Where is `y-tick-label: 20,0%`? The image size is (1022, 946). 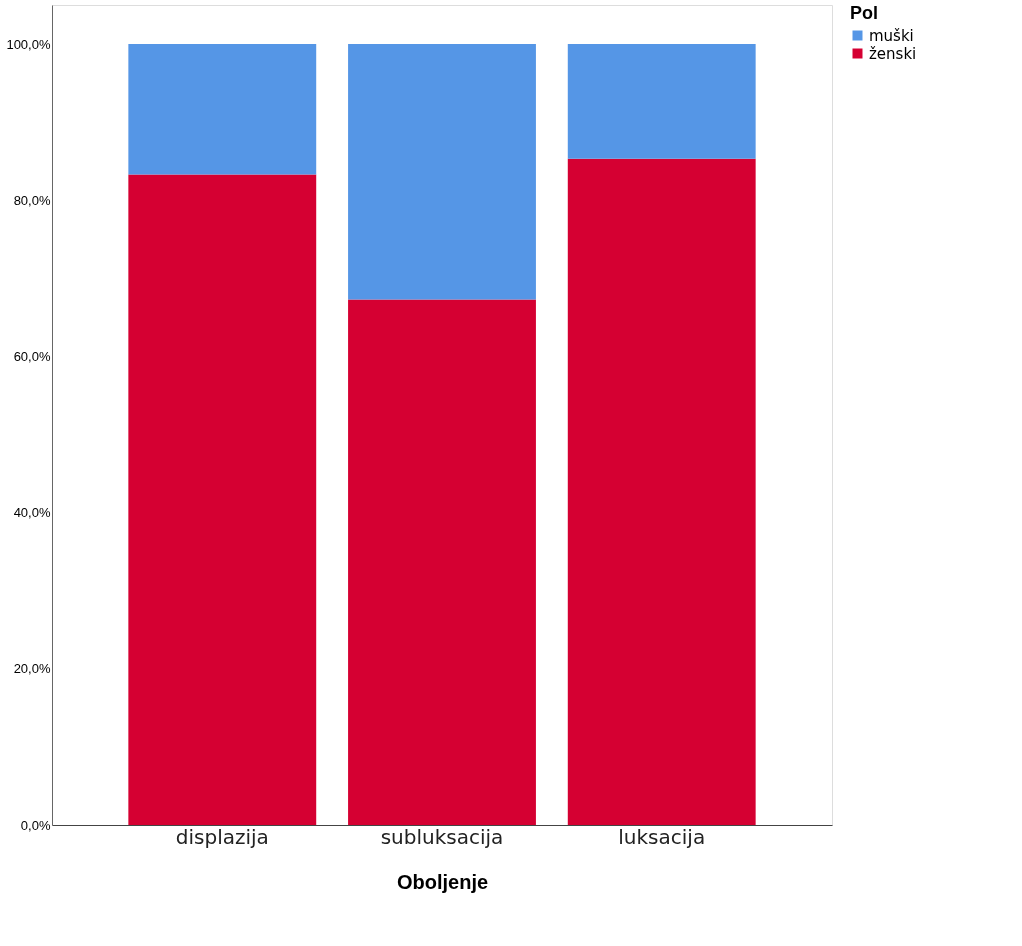
y-tick-label: 20,0% is located at coordinates (32, 669).